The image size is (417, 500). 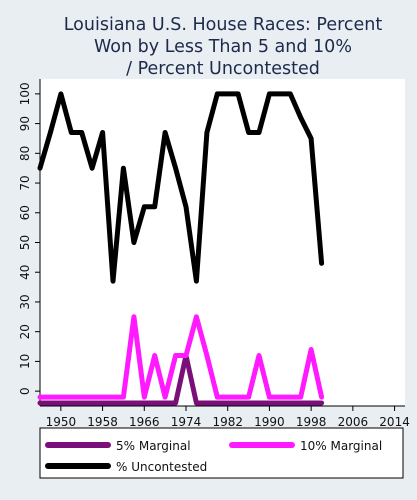 What do you see at coordinates (25, 93) in the screenshot?
I see `y-tick-label: 100` at bounding box center [25, 93].